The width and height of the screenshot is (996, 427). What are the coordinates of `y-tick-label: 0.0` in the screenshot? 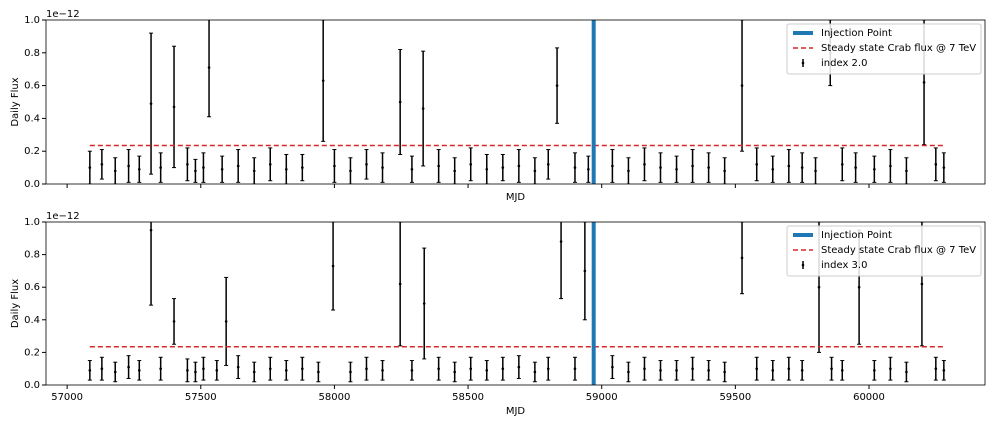 It's located at (32, 385).